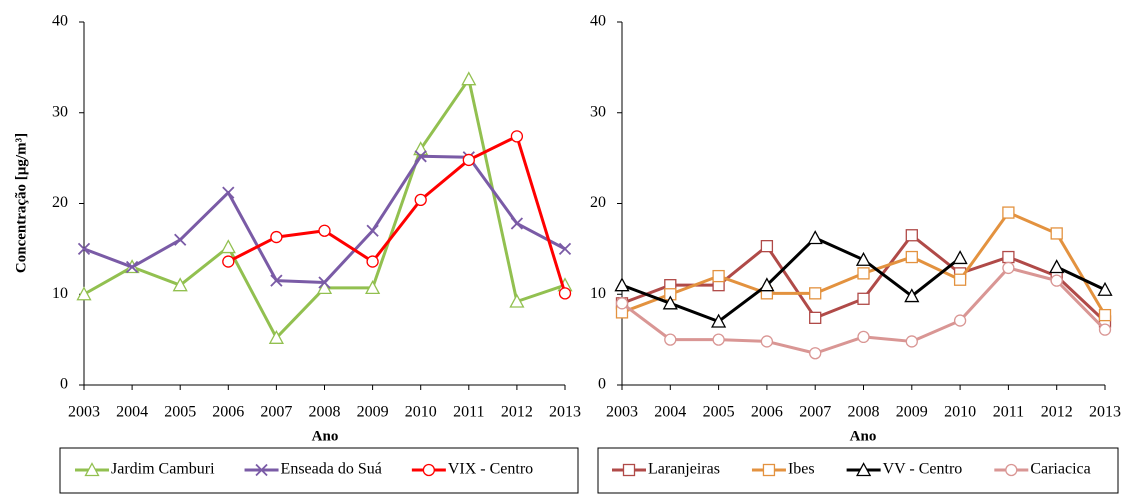 The height and width of the screenshot is (503, 1131). What do you see at coordinates (517, 412) in the screenshot?
I see `x-tick-label: 2012` at bounding box center [517, 412].